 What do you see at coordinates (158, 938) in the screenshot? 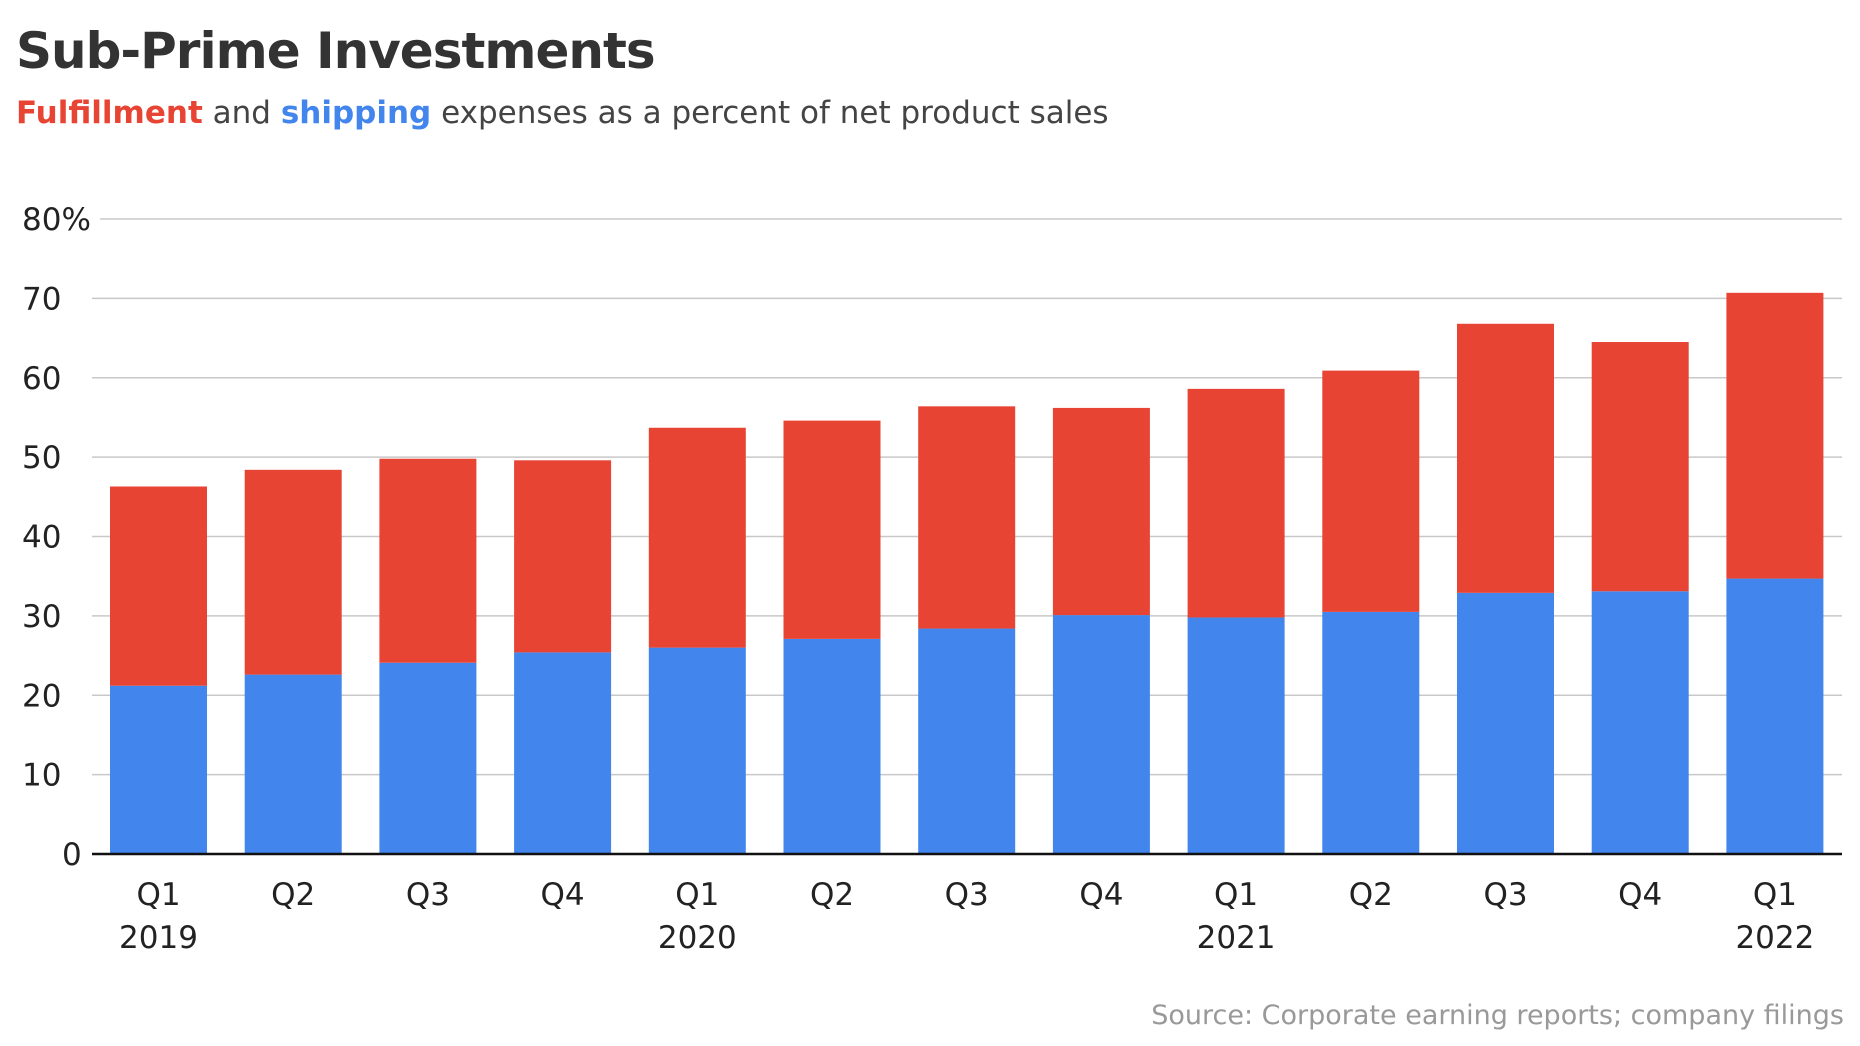
I see `x-tick-year: 2019` at bounding box center [158, 938].